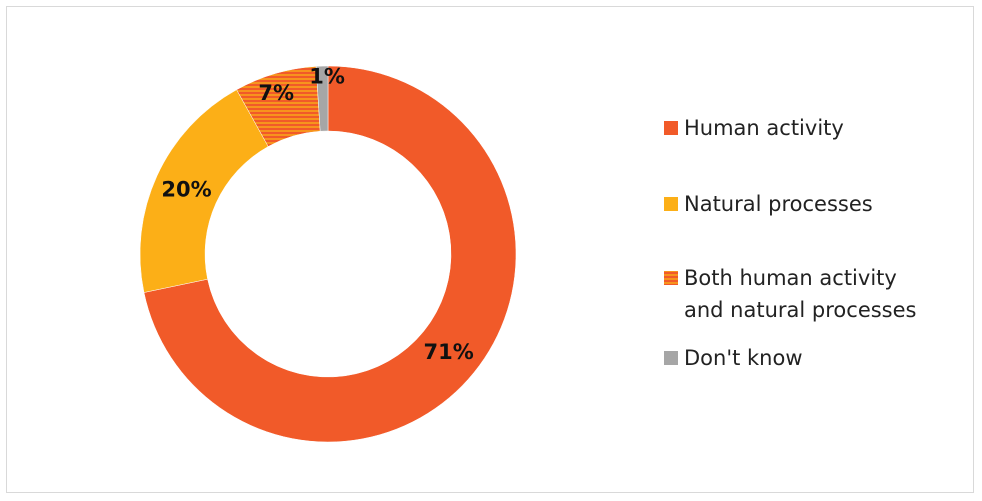 The image size is (982, 501). Describe the element at coordinates (800, 310) in the screenshot. I see `legend-label: and natural processes` at that location.